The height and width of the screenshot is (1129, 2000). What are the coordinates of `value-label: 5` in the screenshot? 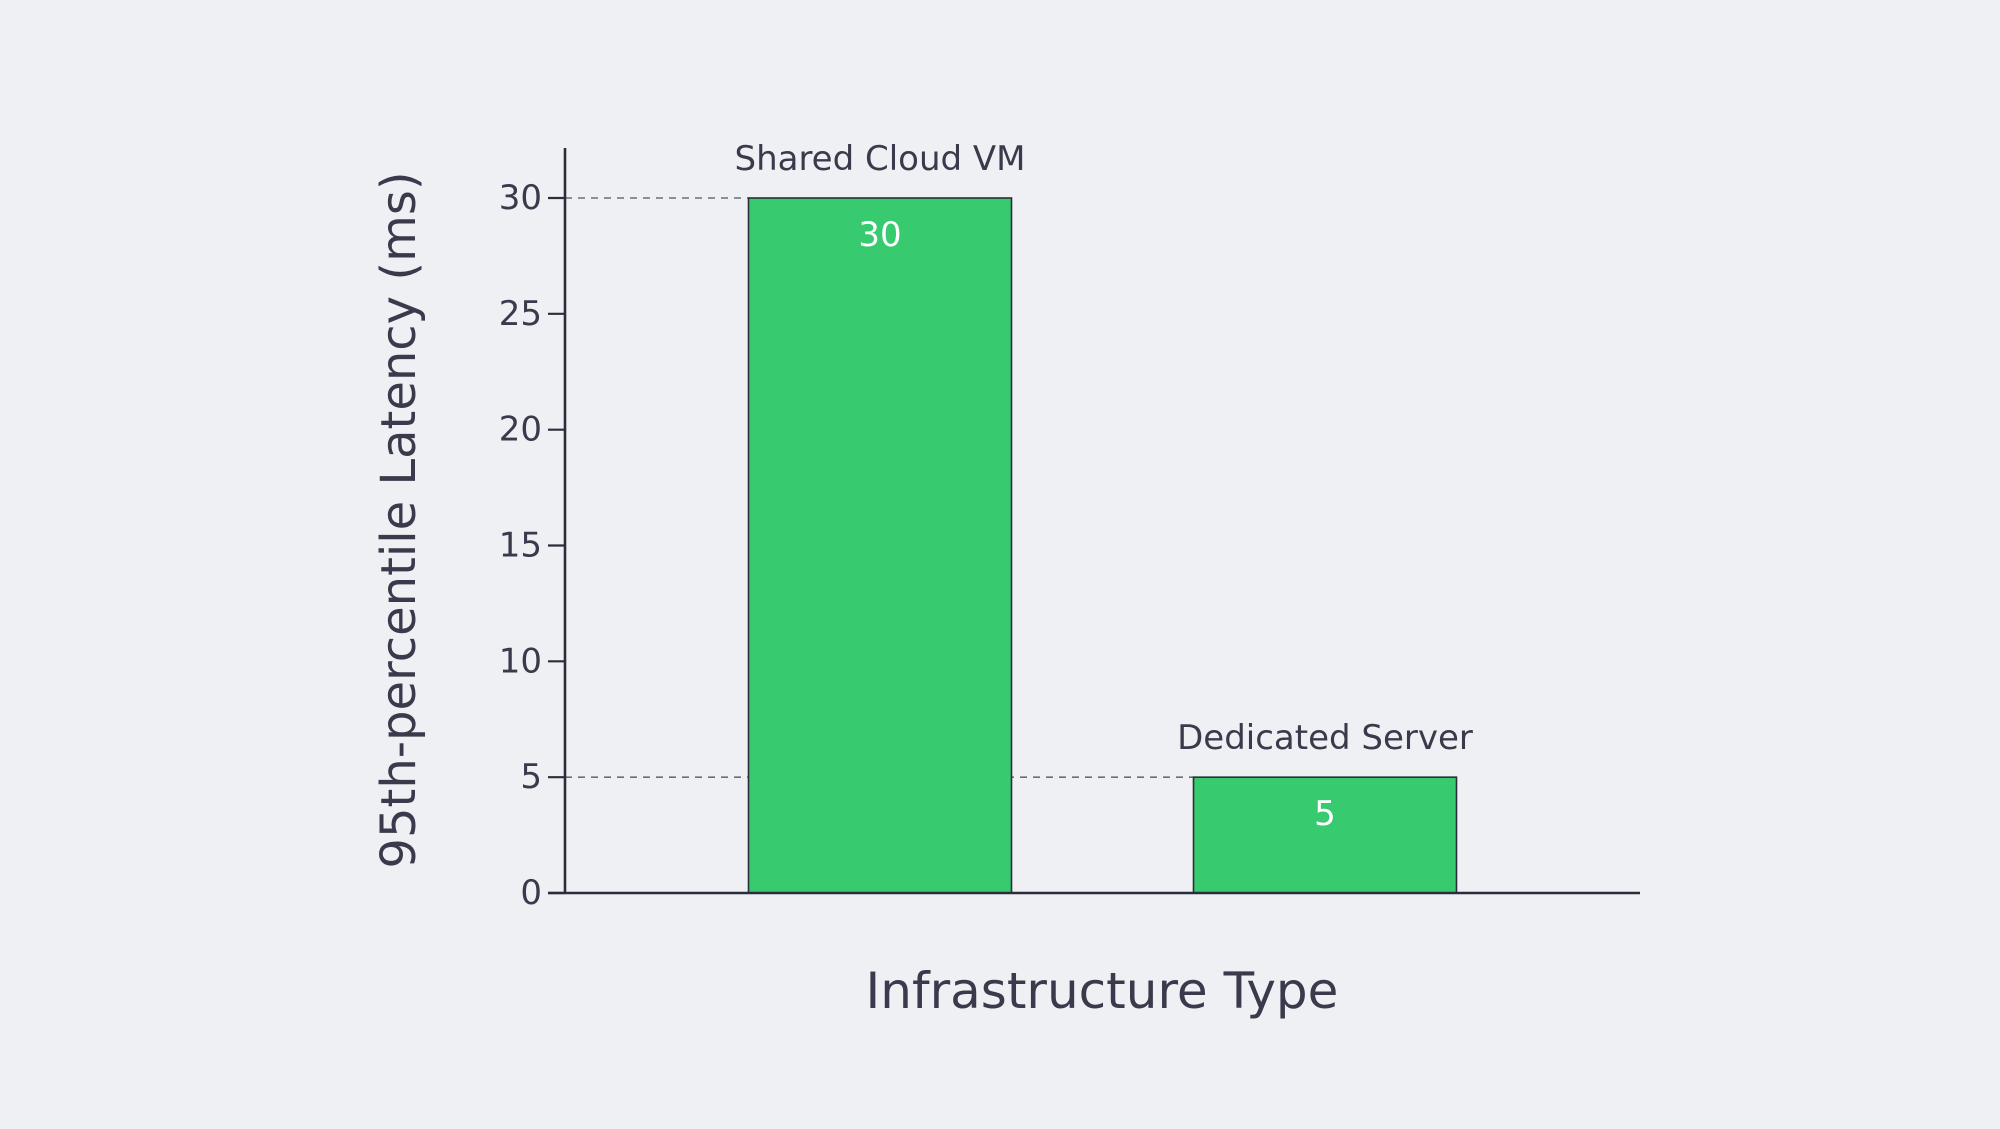 It's located at (1325, 814).